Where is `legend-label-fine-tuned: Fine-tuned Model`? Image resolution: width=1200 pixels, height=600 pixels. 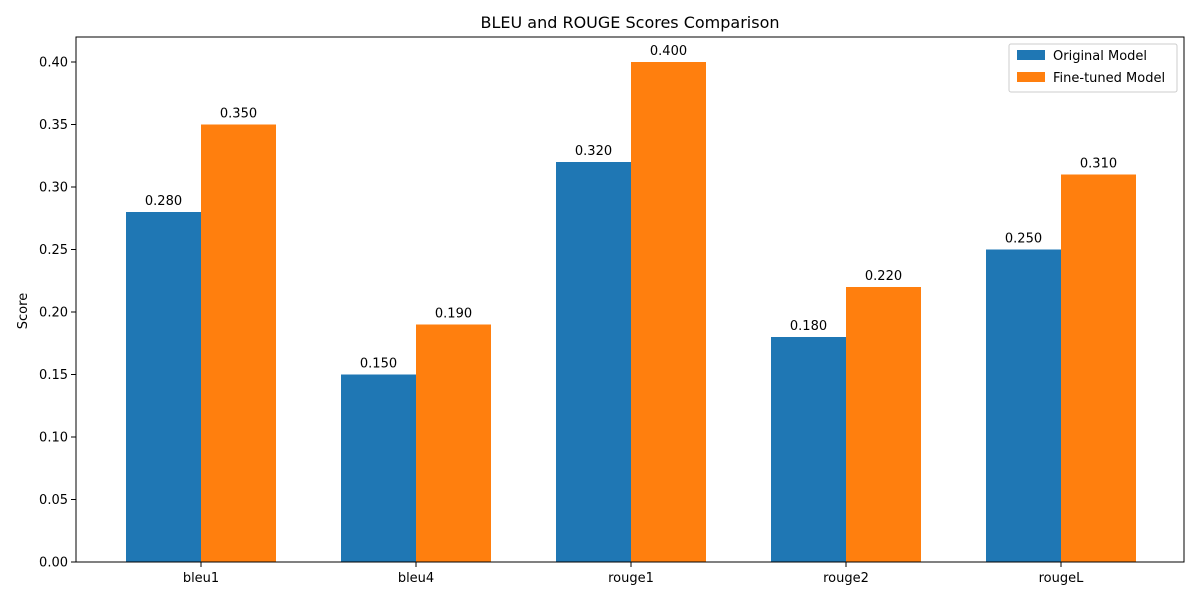 legend-label-fine-tuned: Fine-tuned Model is located at coordinates (1109, 78).